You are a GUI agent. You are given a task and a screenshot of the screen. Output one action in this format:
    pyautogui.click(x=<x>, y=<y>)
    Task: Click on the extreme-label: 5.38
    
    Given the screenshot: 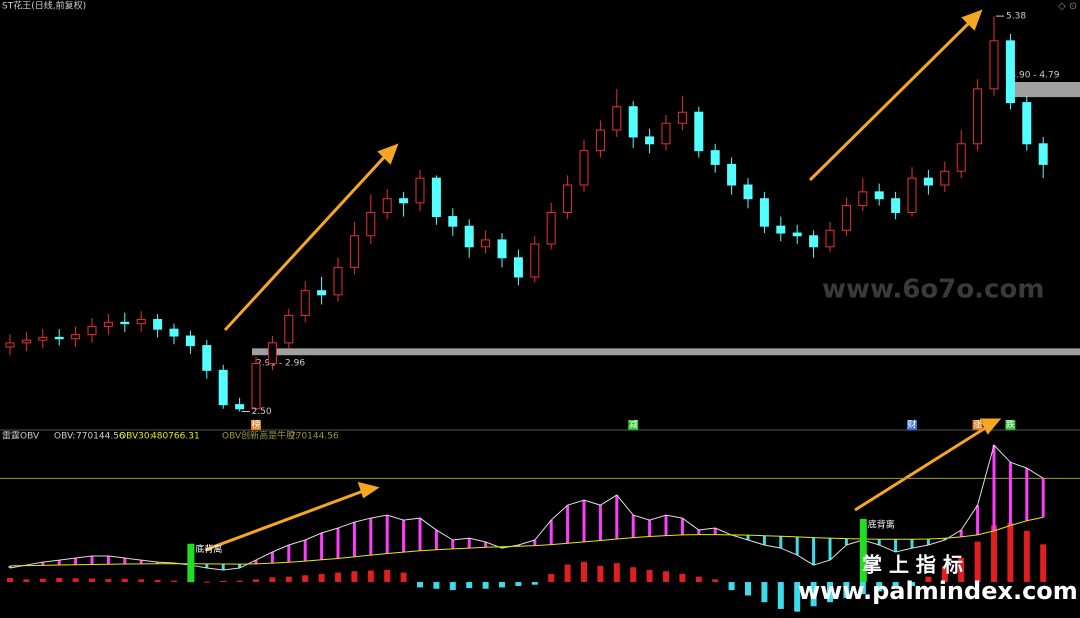 What is the action you would take?
    pyautogui.click(x=1016, y=17)
    